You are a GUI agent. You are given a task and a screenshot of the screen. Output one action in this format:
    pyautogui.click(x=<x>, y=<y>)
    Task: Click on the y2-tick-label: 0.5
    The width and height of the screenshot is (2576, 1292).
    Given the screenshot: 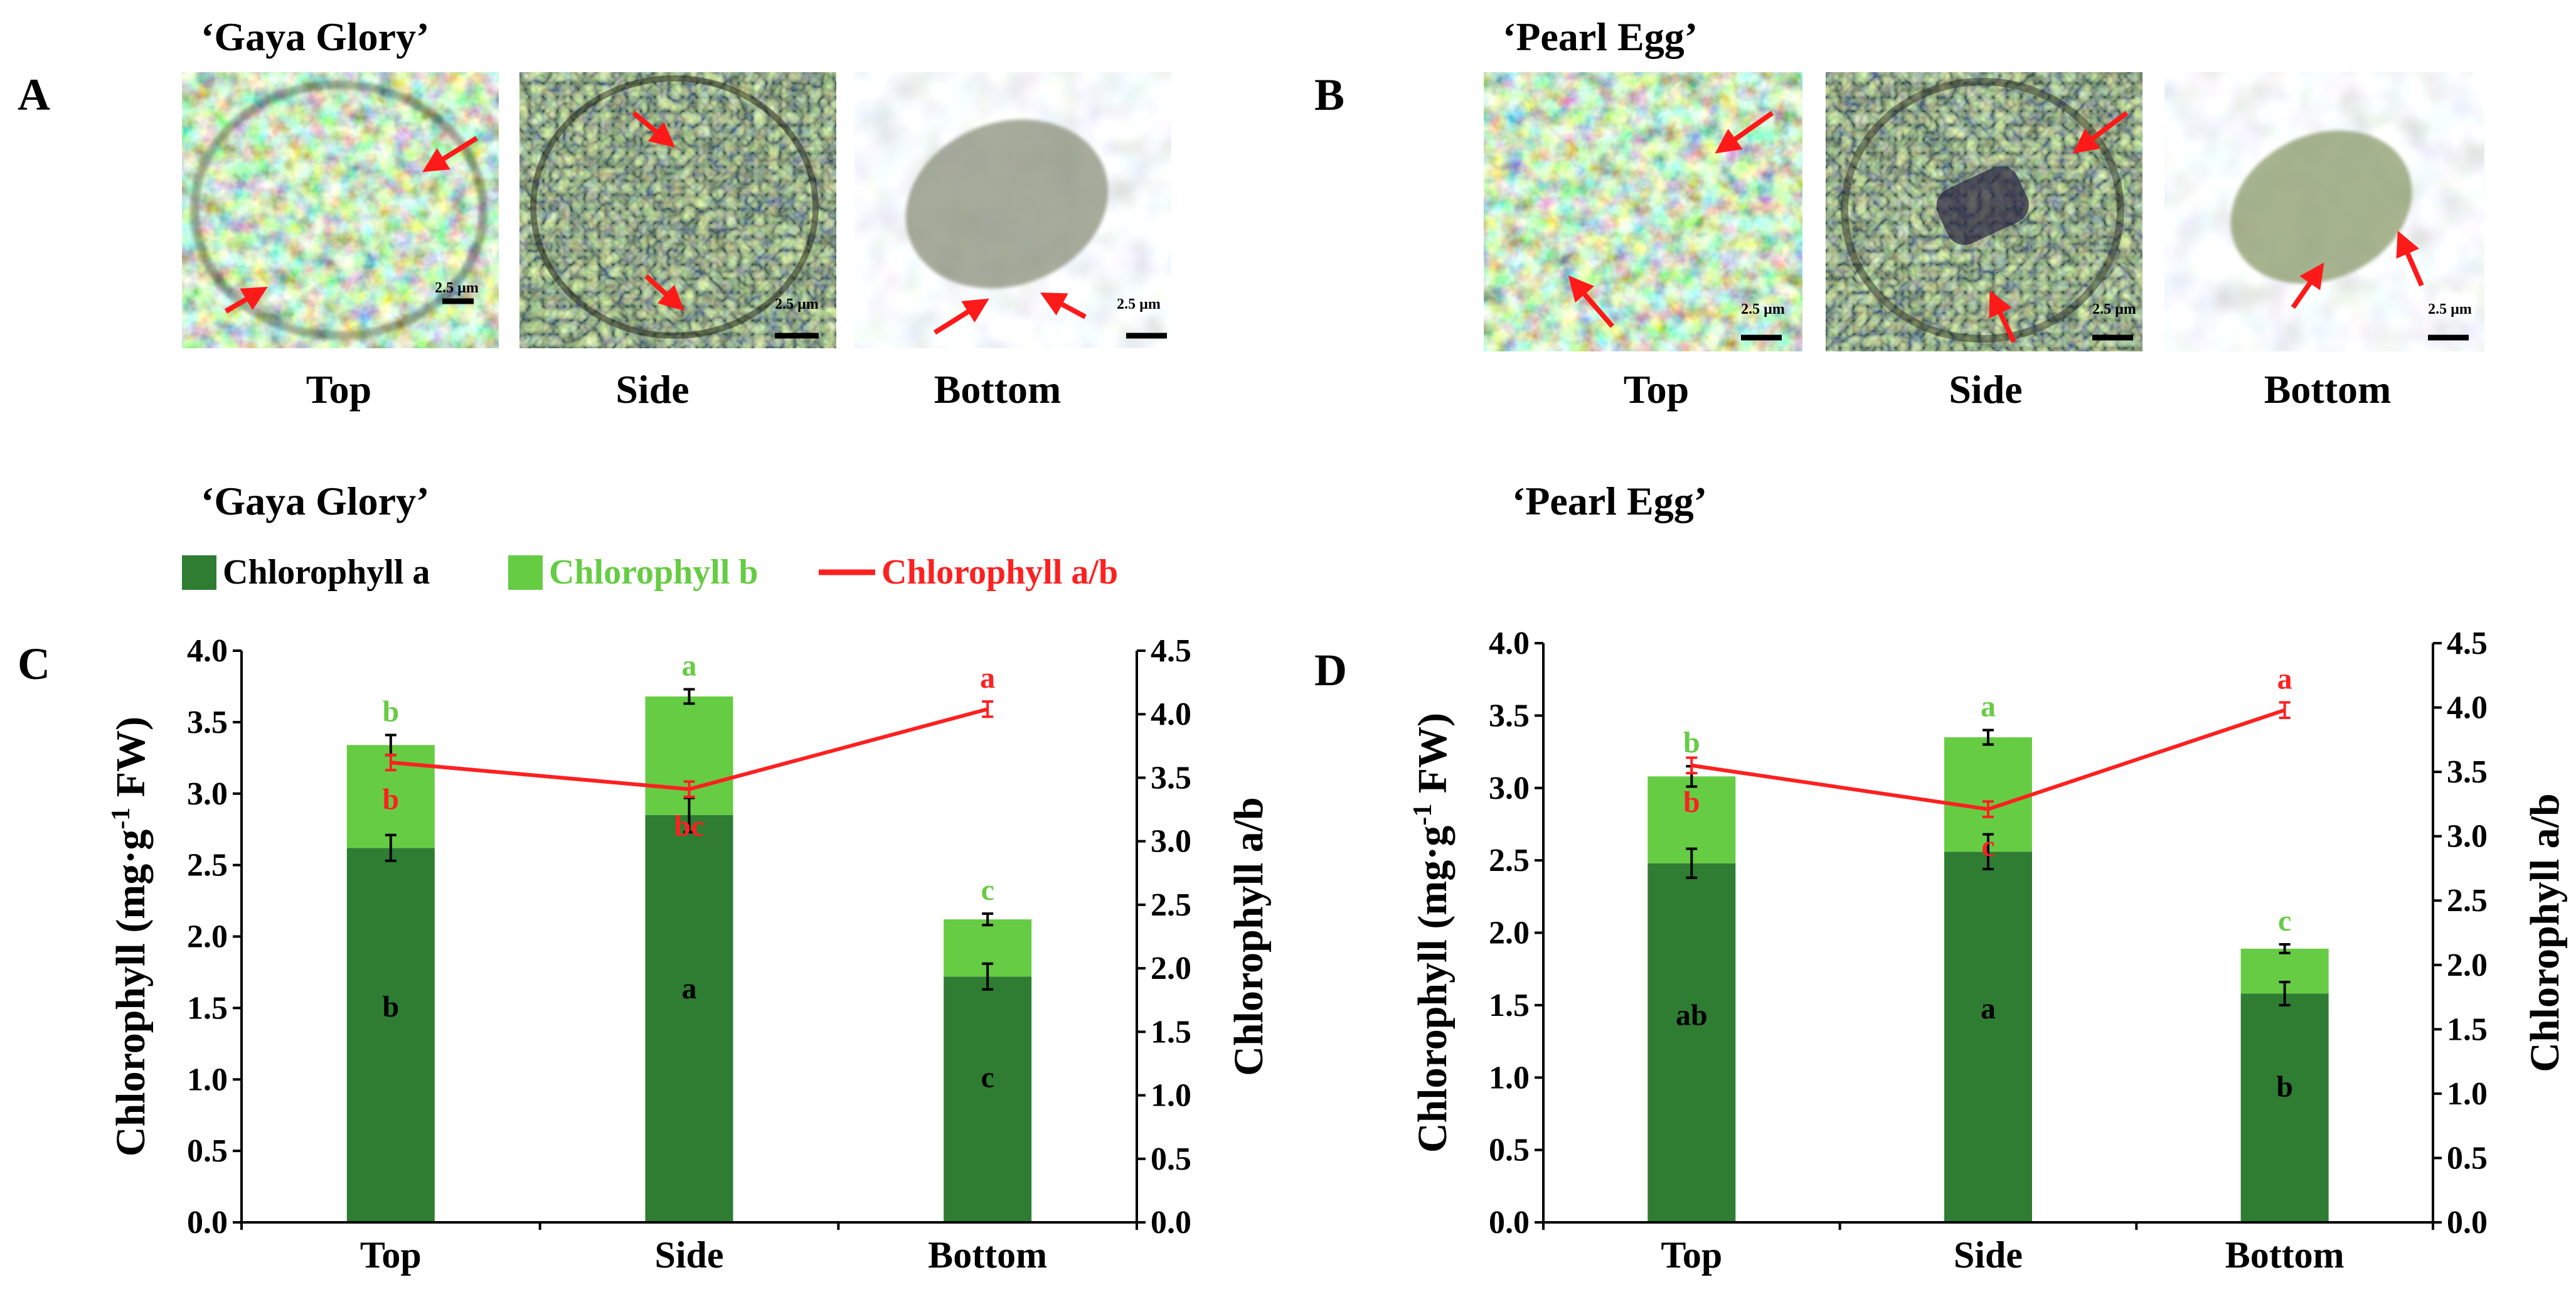 What is the action you would take?
    pyautogui.click(x=1171, y=1159)
    